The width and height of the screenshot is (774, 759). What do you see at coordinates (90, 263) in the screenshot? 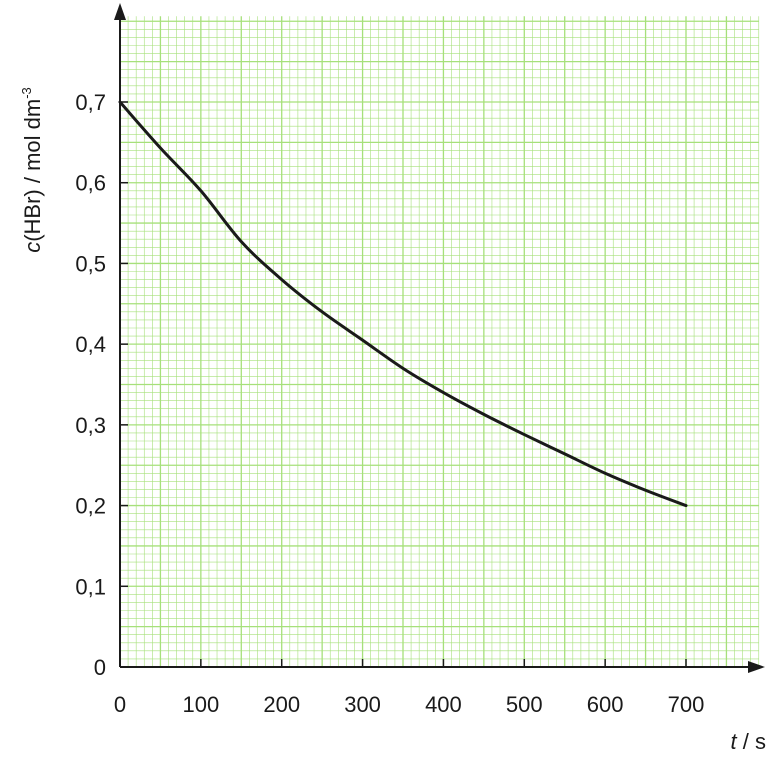
I see `y-tick-label: 0,5` at bounding box center [90, 263].